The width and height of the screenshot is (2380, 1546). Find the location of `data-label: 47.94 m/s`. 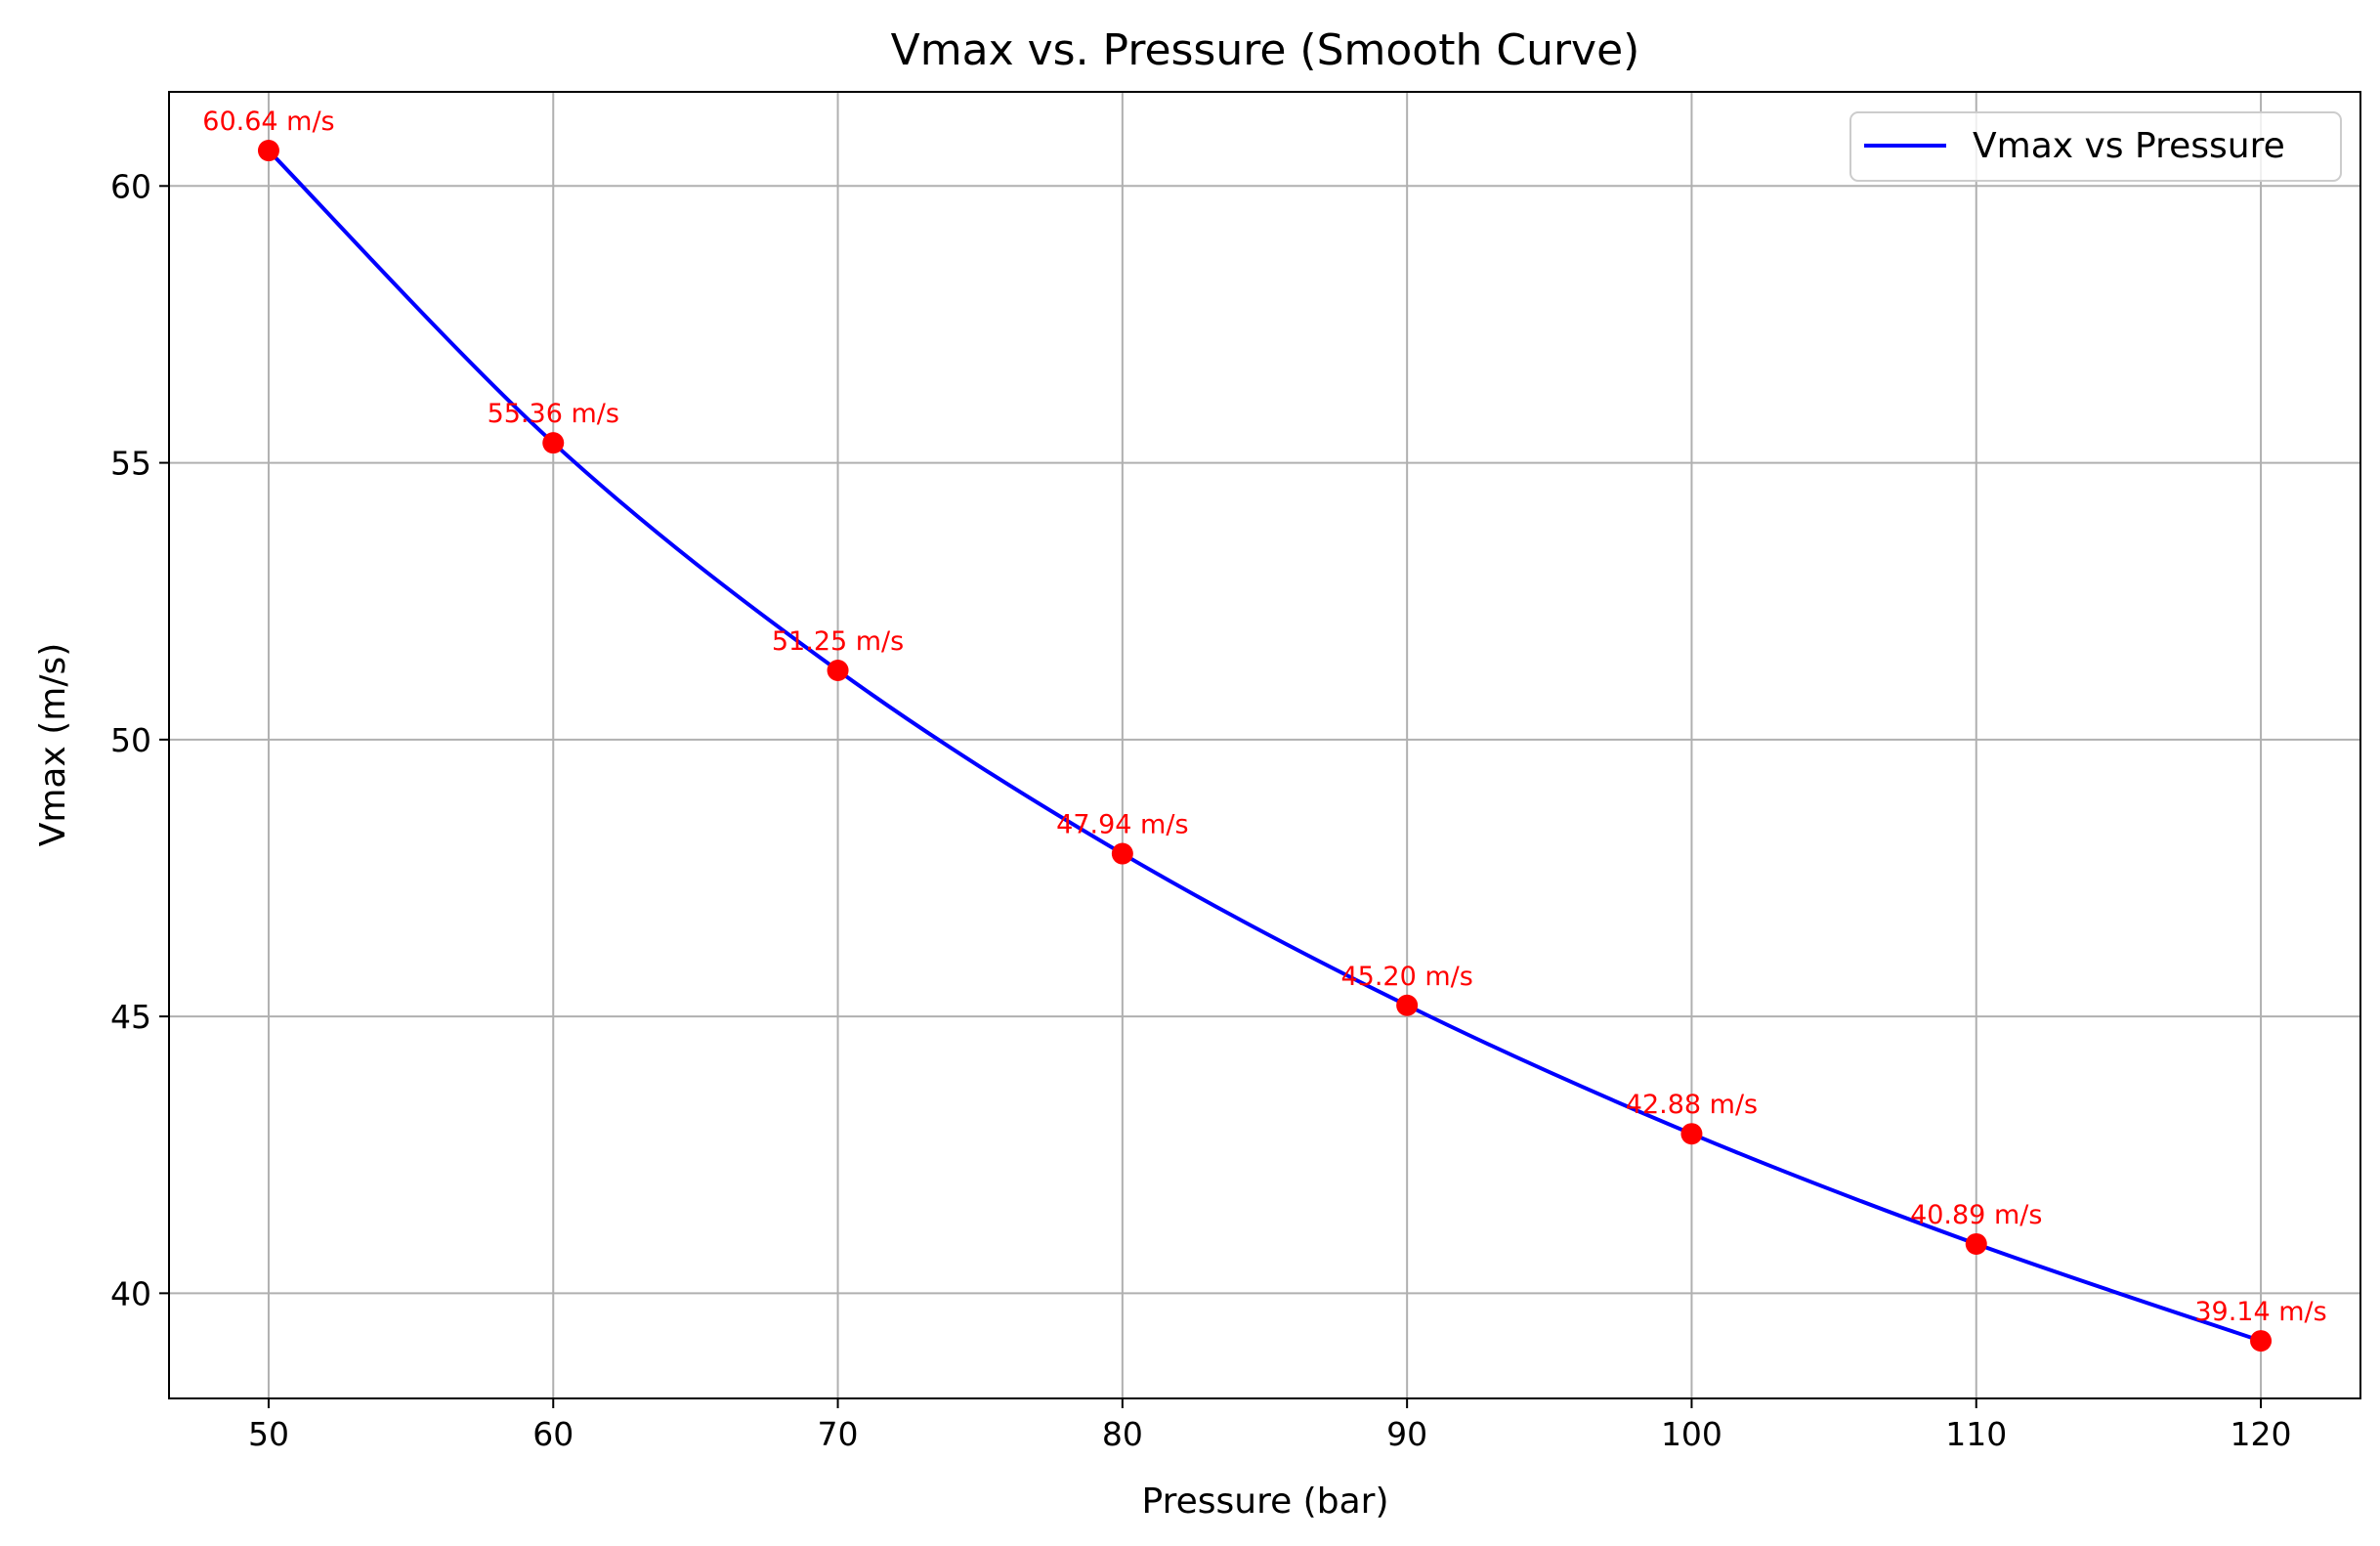

data-label: 47.94 m/s is located at coordinates (1122, 825).